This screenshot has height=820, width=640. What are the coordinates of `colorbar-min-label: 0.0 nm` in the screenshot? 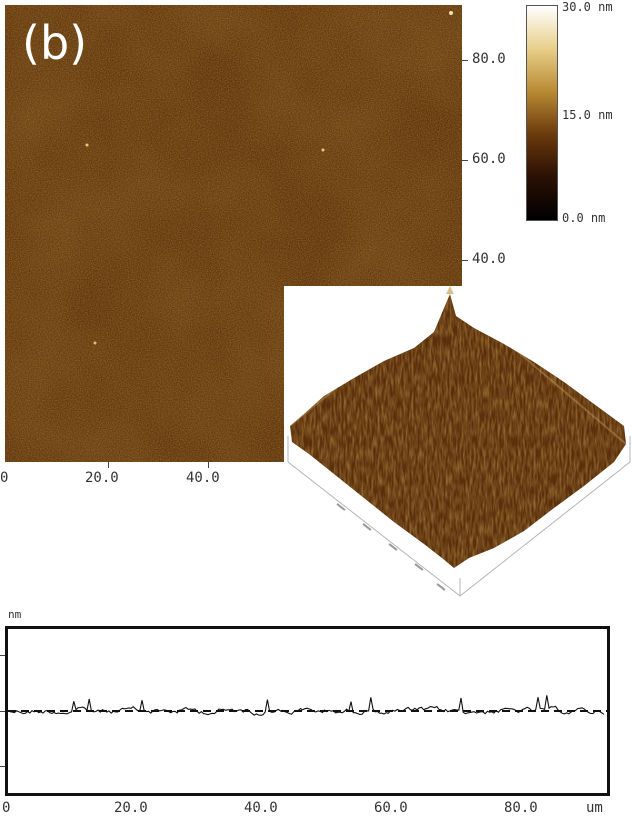 It's located at (584, 218).